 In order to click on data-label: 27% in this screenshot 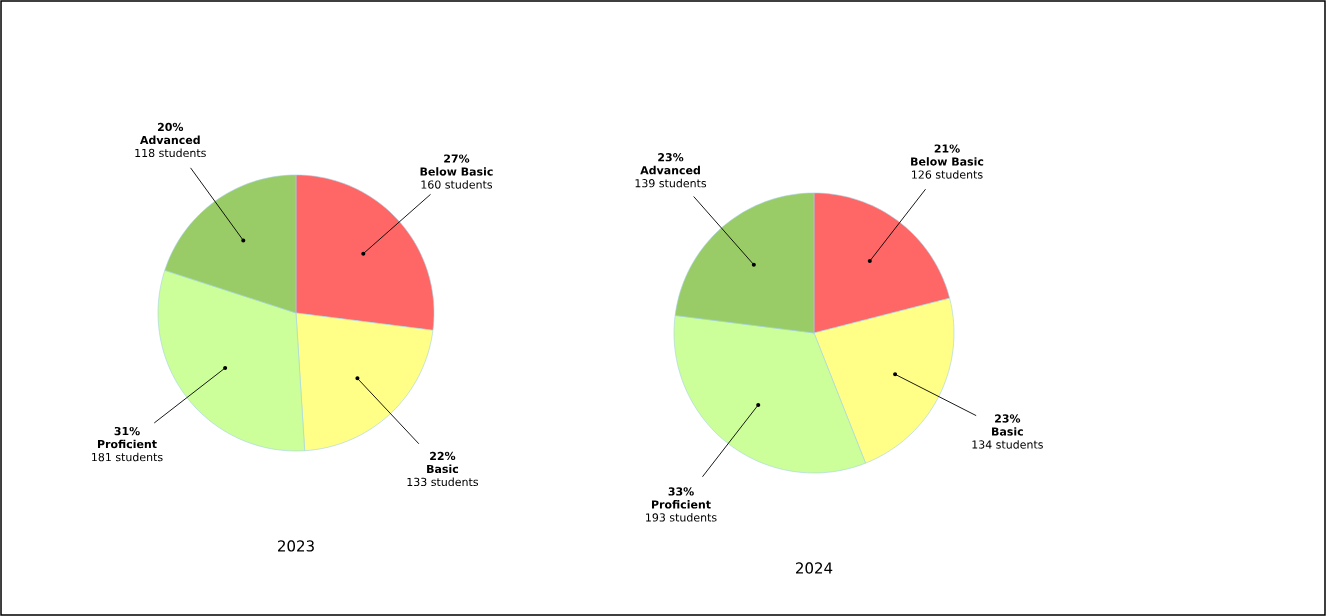, I will do `click(457, 158)`.